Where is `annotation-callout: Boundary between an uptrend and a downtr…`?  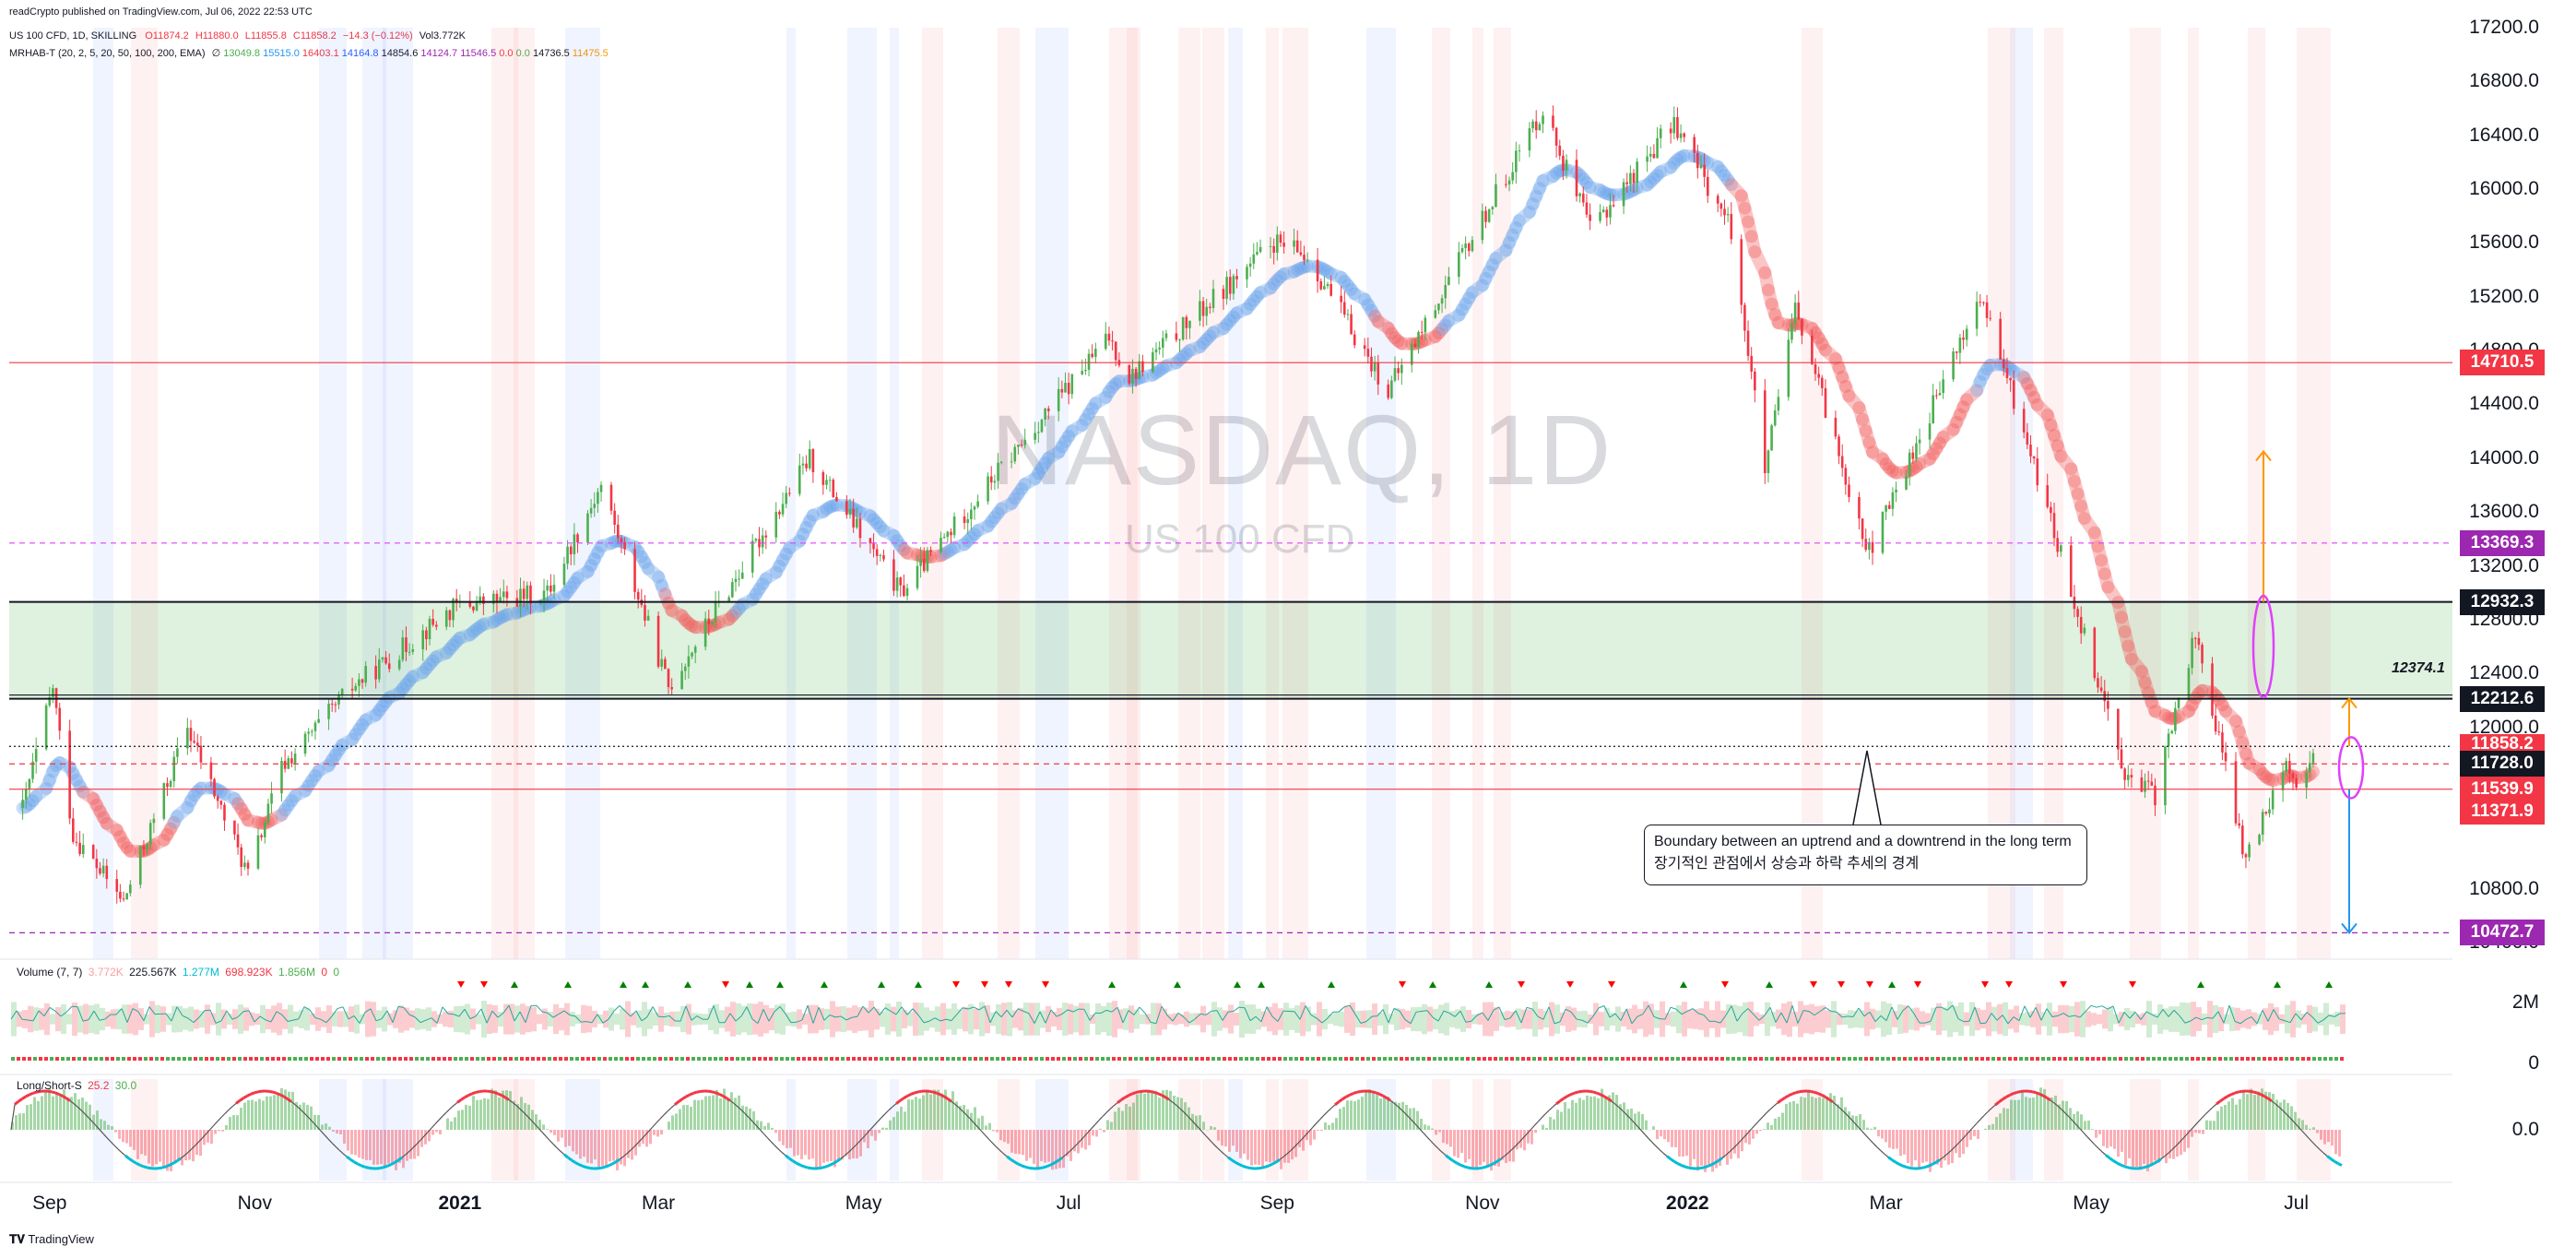
annotation-callout: Boundary between an uptrend and a downtr… is located at coordinates (1865, 855).